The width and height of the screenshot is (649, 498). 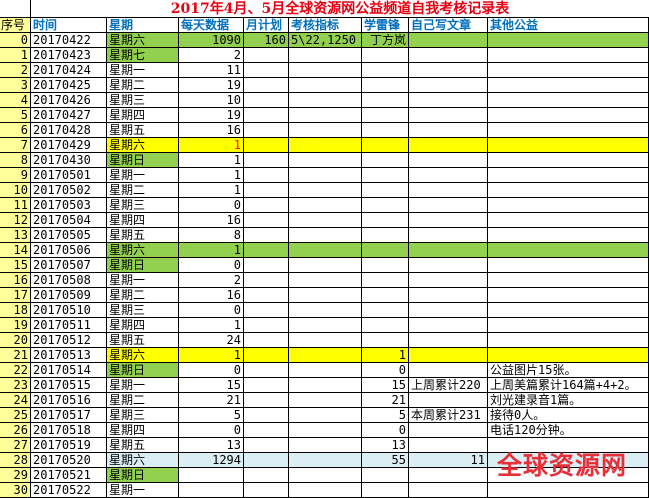 I want to click on cell-xueleifeng: 1, so click(x=385, y=355).